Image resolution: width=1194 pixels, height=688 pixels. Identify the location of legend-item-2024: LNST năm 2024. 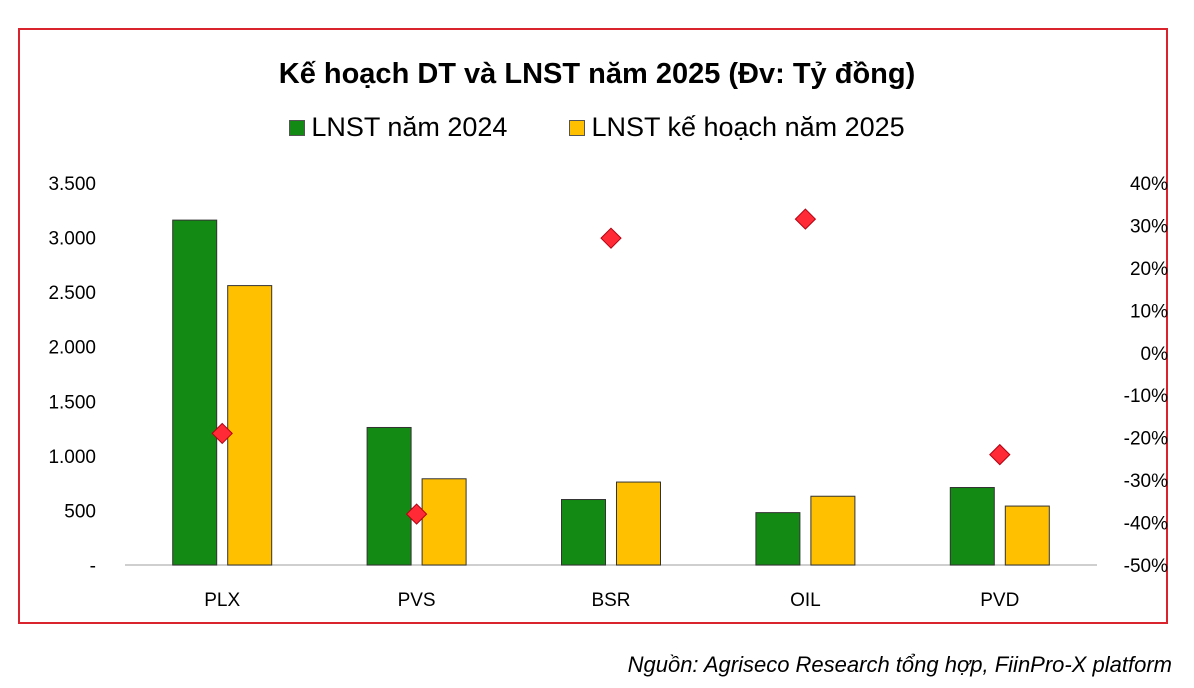
(398, 127).